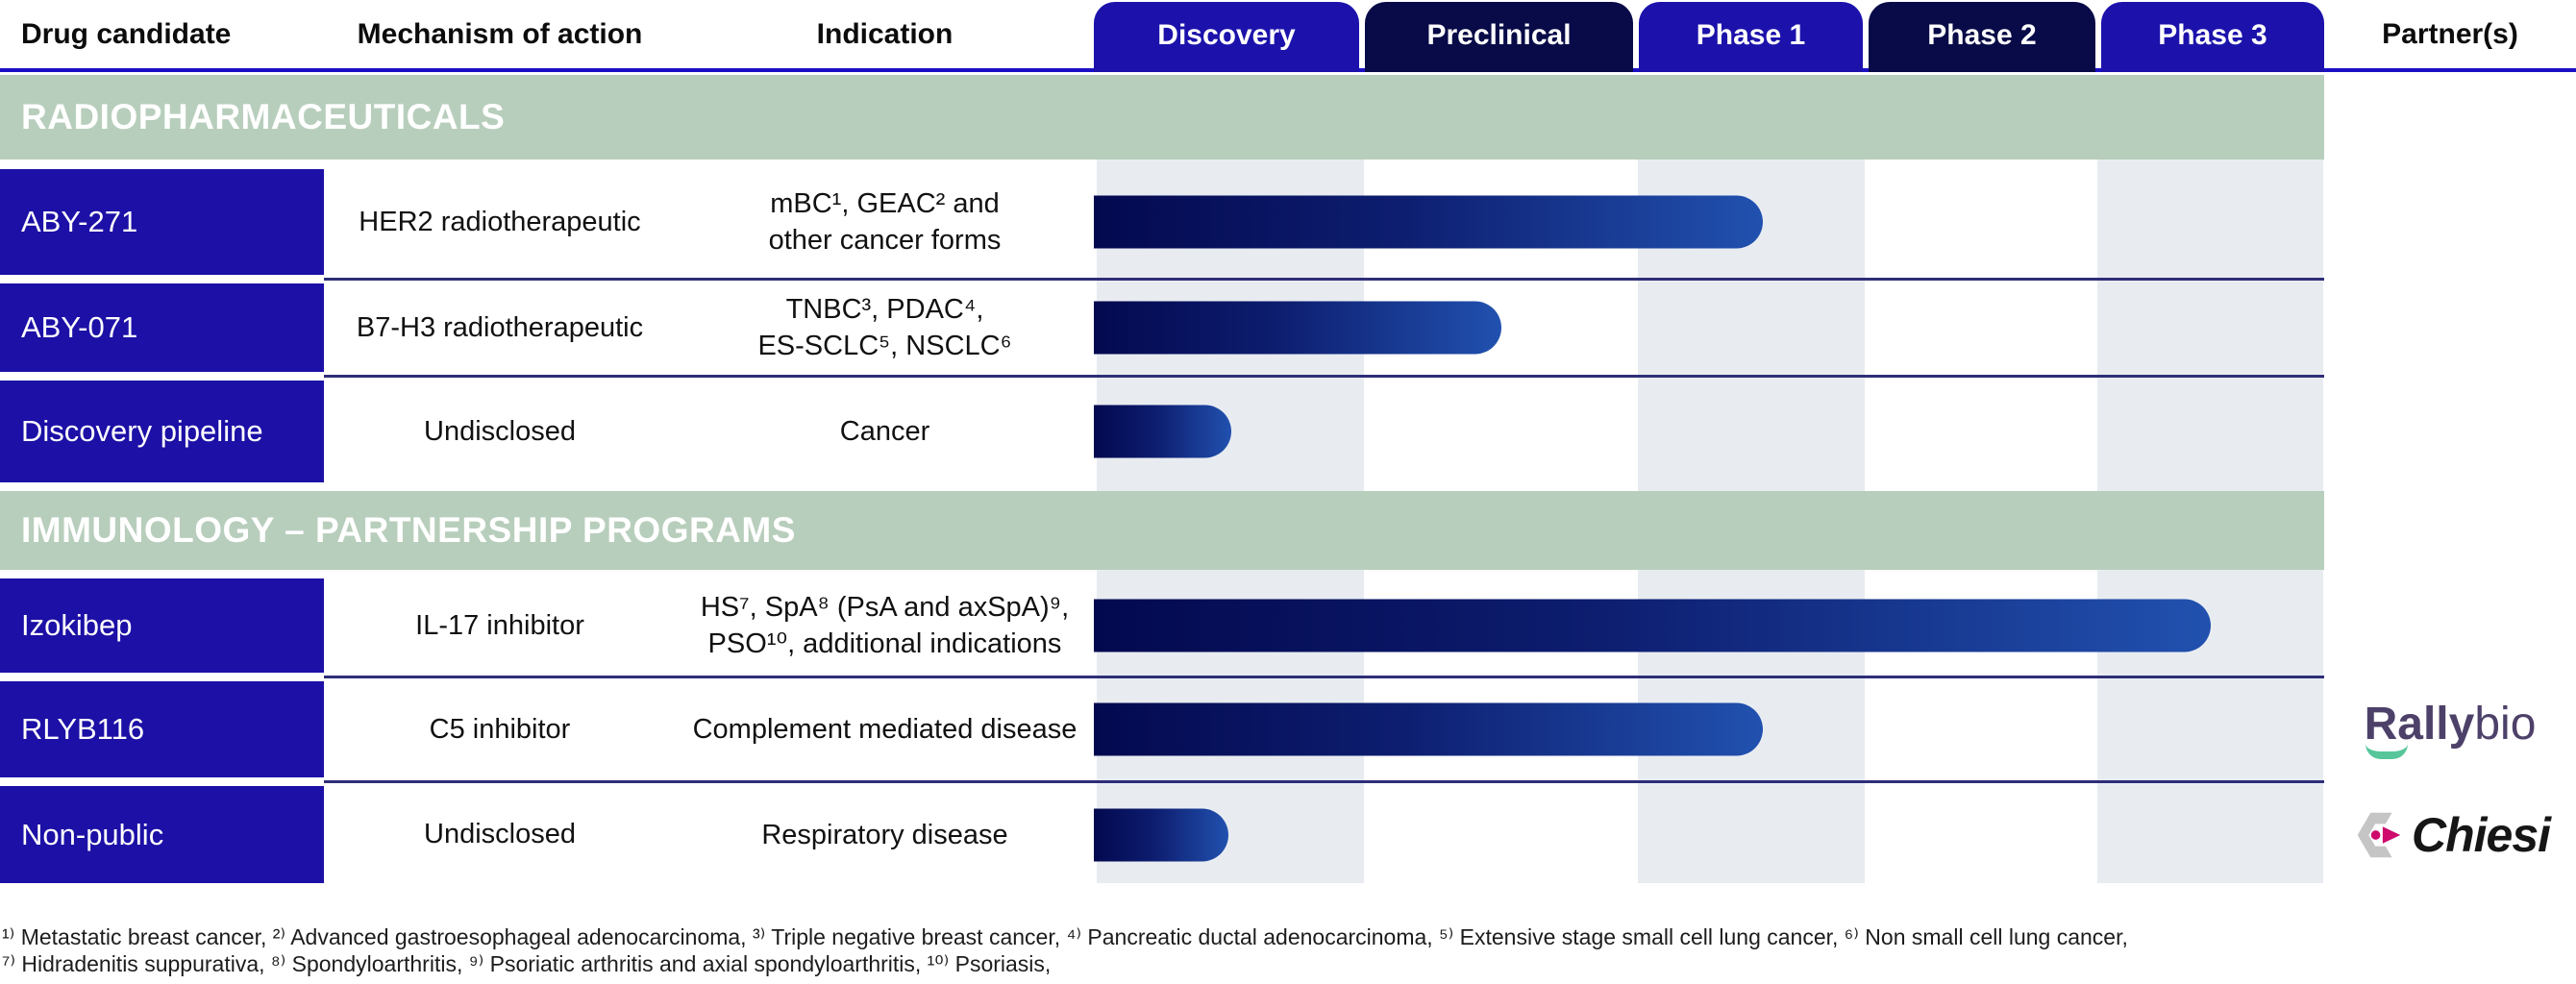 The width and height of the screenshot is (2576, 984). What do you see at coordinates (500, 327) in the screenshot?
I see `mechanism-cell: B7-H3 radiotherapeutic` at bounding box center [500, 327].